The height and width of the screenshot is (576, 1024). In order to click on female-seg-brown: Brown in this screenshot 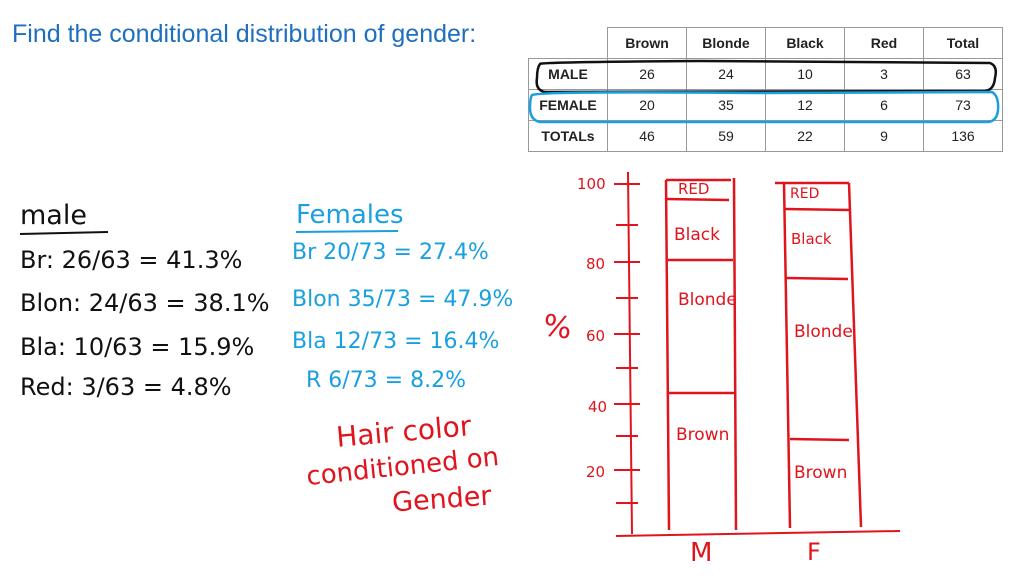, I will do `click(821, 473)`.